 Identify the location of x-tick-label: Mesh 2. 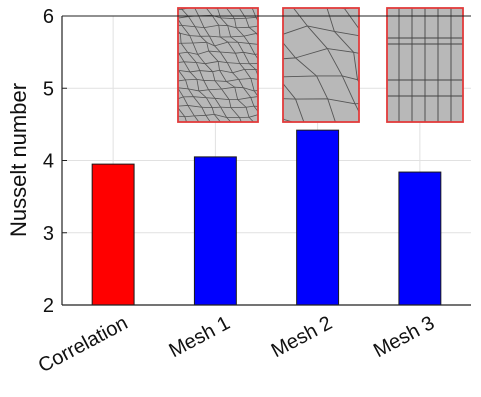
(302, 337).